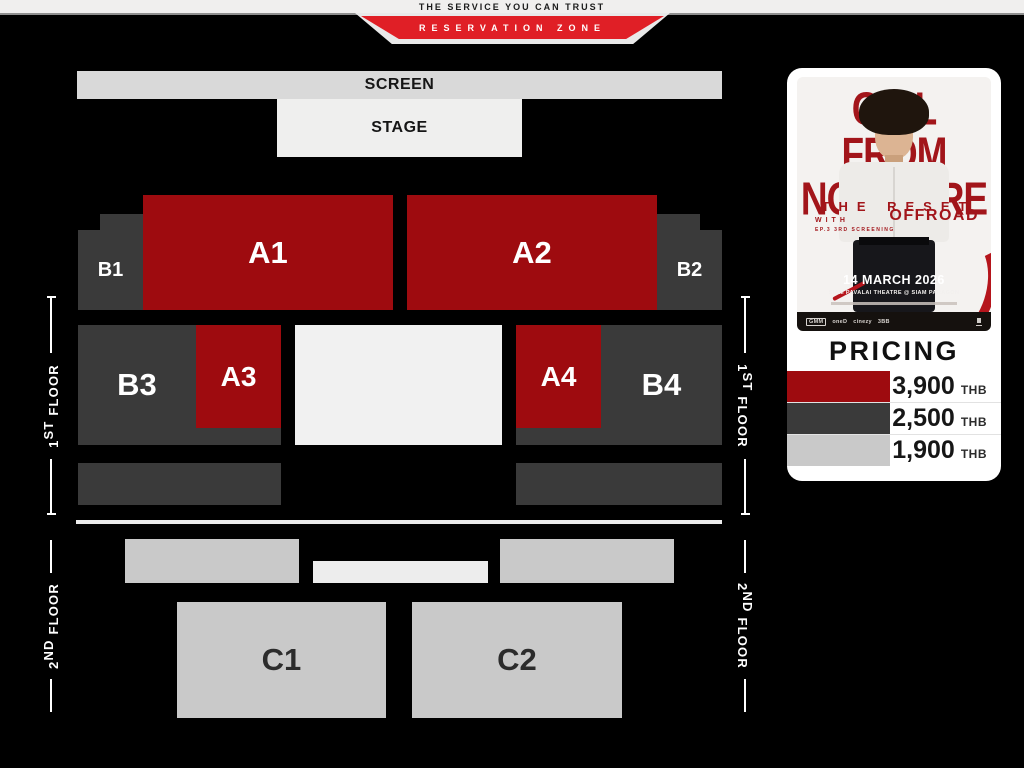 The width and height of the screenshot is (1024, 768). Describe the element at coordinates (678, 223) in the screenshot. I see `zone-b2-step` at that location.